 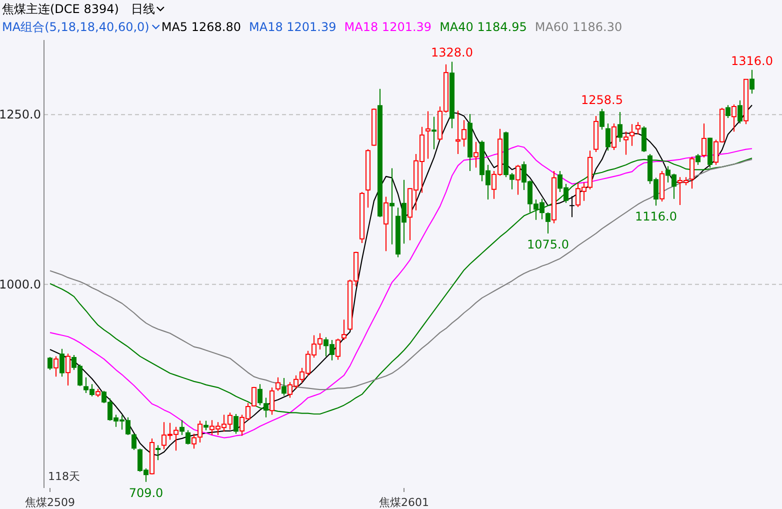 I want to click on y-tick-label: 1250.0, so click(x=20, y=115).